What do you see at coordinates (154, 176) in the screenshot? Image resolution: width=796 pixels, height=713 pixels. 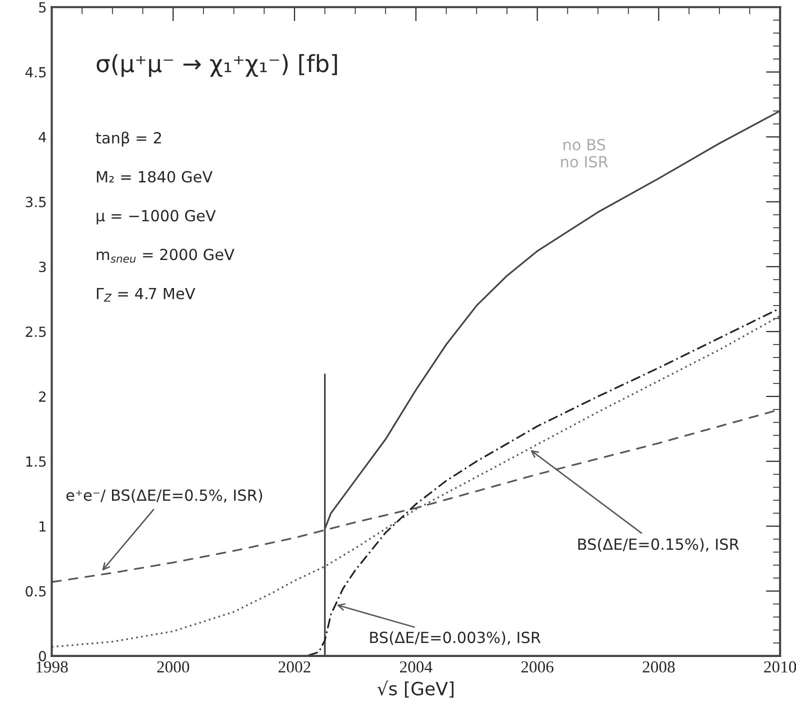 I see `annotation: M₂ = 1840 GeV` at bounding box center [154, 176].